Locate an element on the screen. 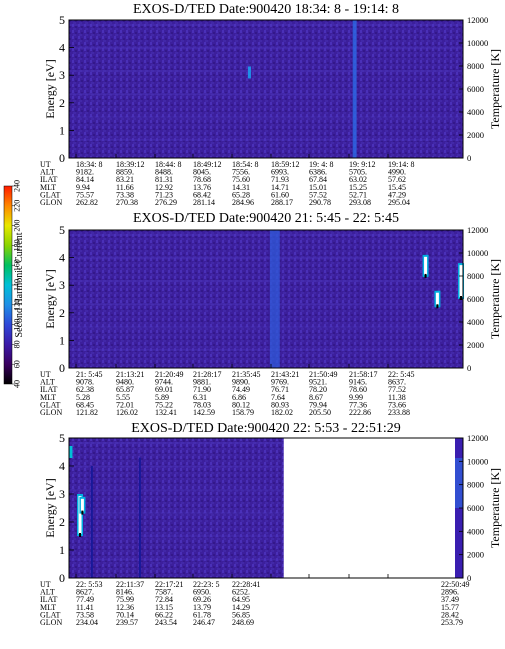 Image resolution: width=505 pixels, height=649 pixels. ephemeris-cell: 69.26 is located at coordinates (202, 599).